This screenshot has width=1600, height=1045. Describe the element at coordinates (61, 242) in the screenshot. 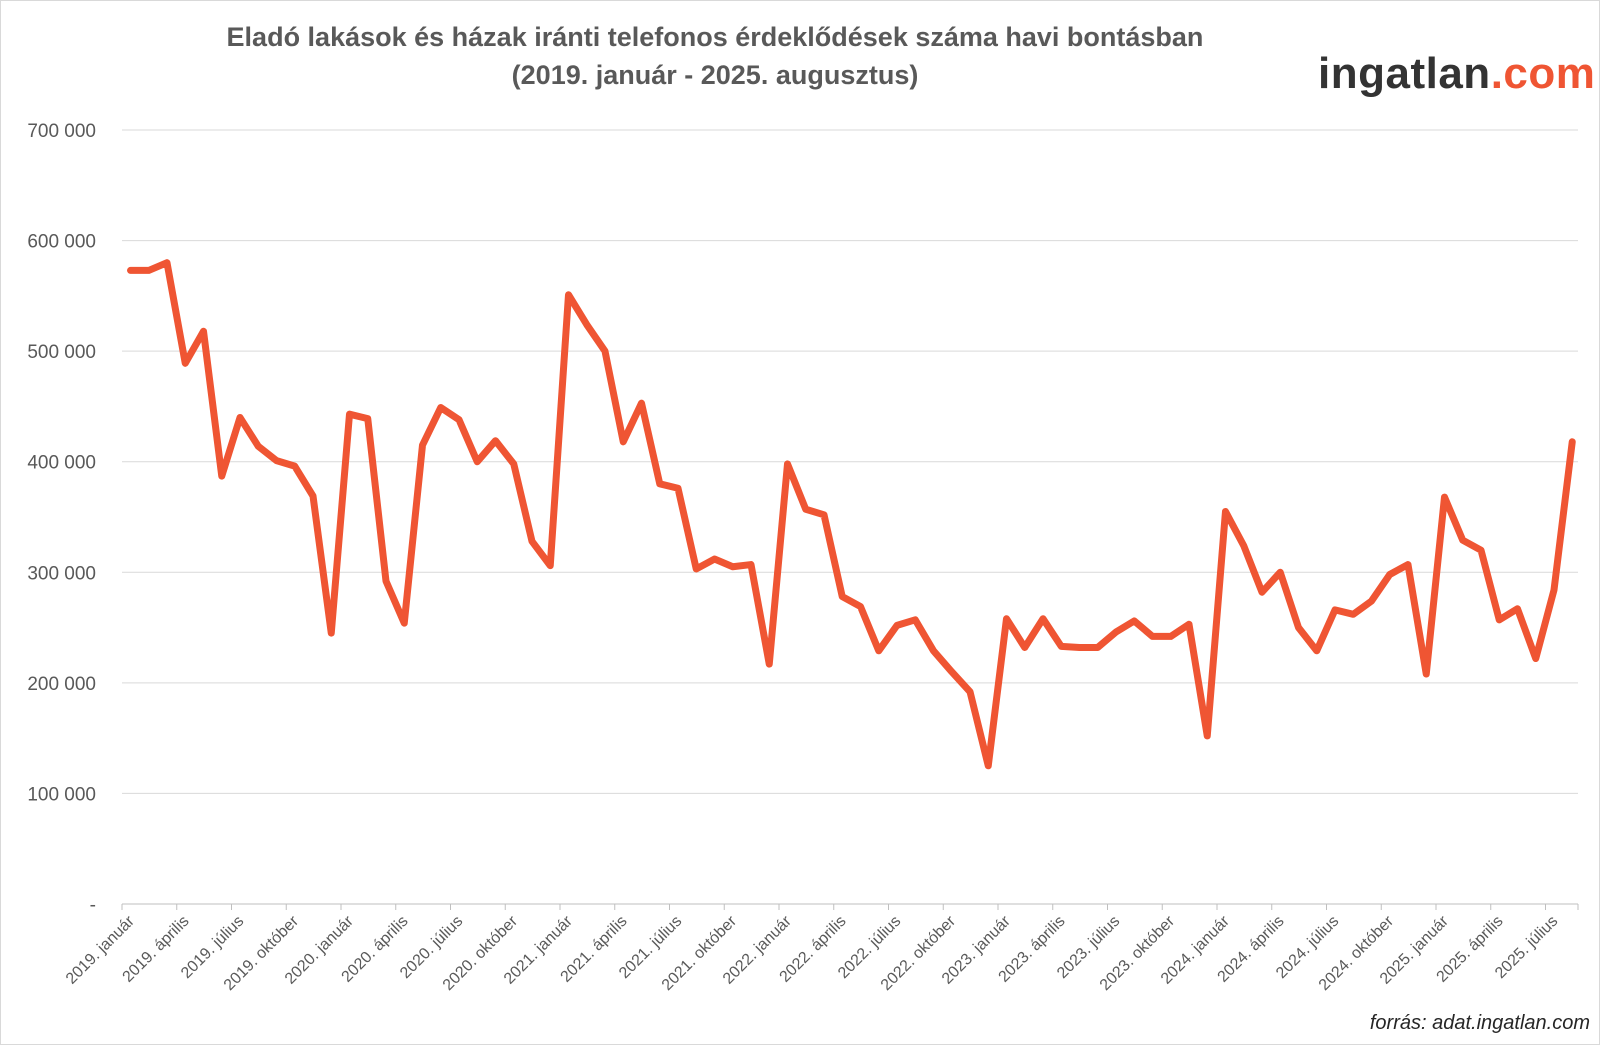

I see `y-tick-label: 600 000` at that location.